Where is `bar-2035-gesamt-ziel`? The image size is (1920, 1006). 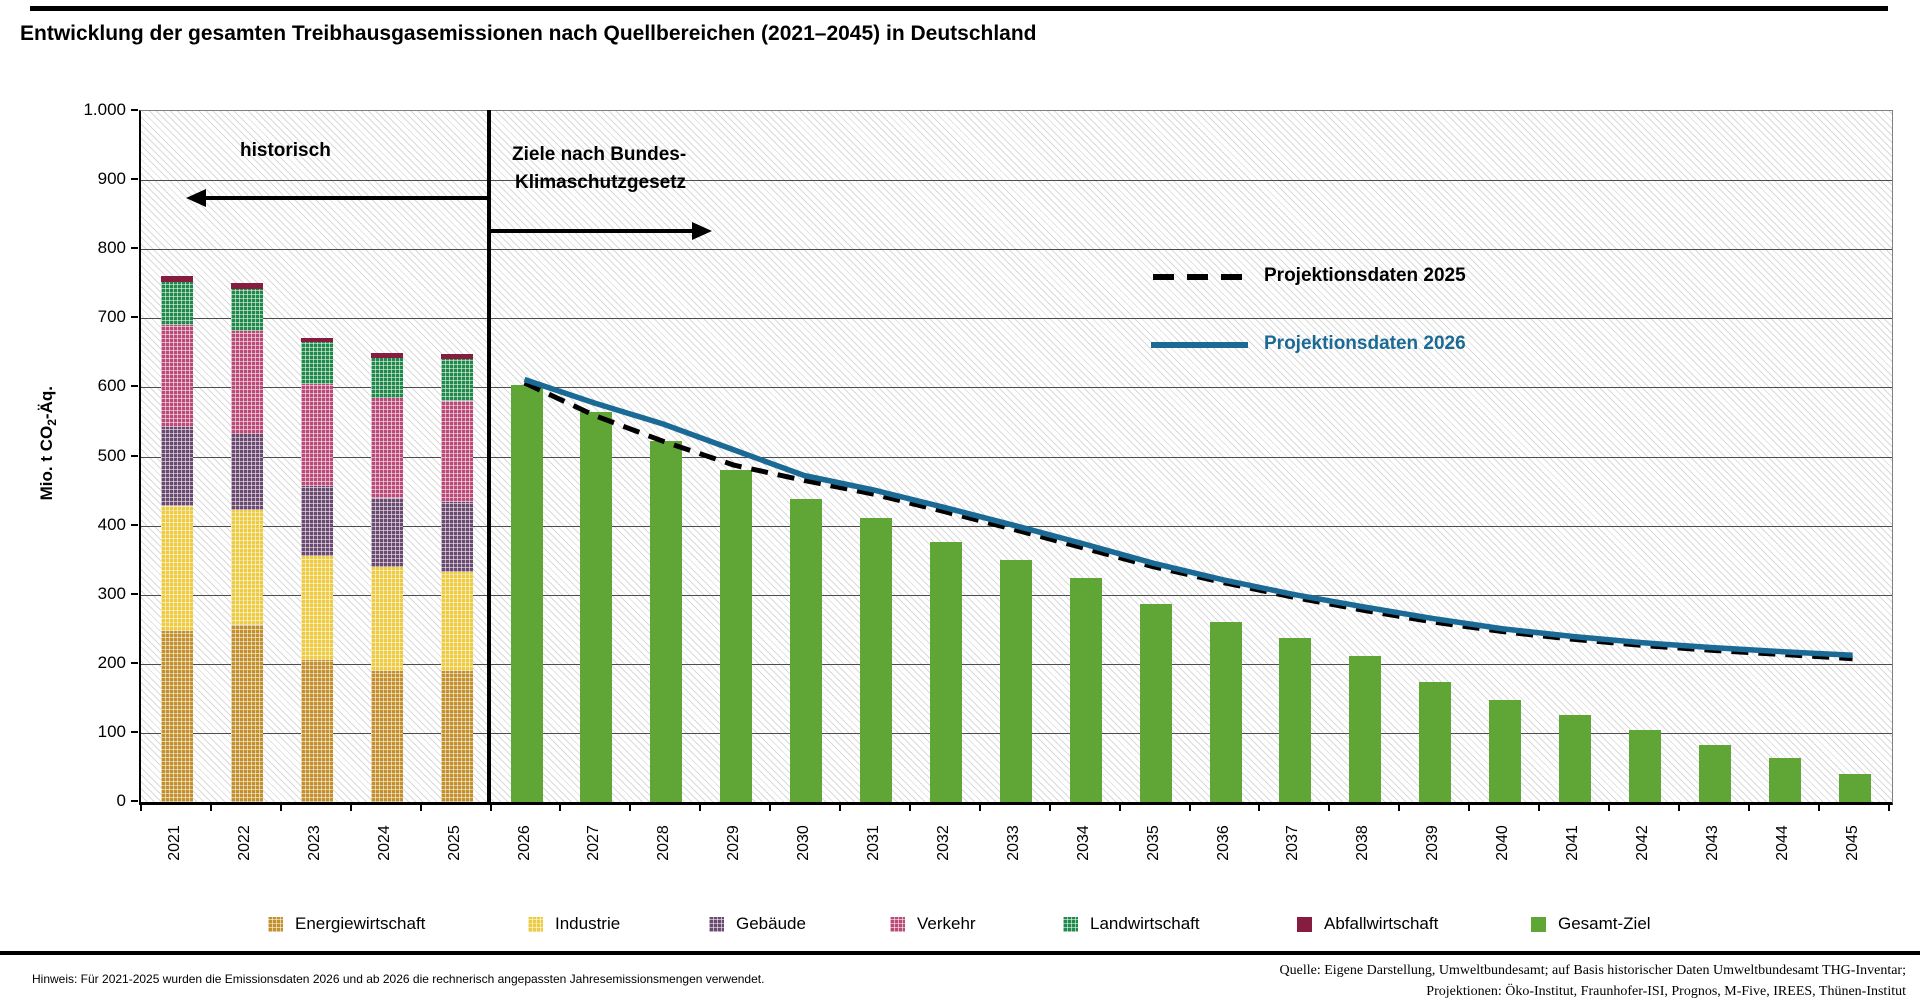 bar-2035-gesamt-ziel is located at coordinates (1155, 702).